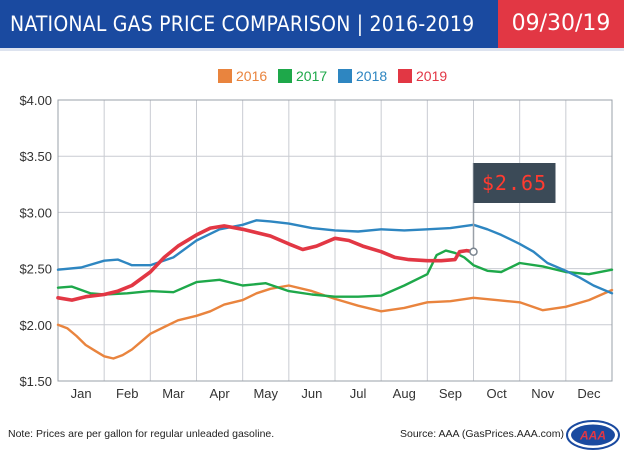 The image size is (624, 460). What do you see at coordinates (358, 393) in the screenshot?
I see `x-tick-label: Jul` at bounding box center [358, 393].